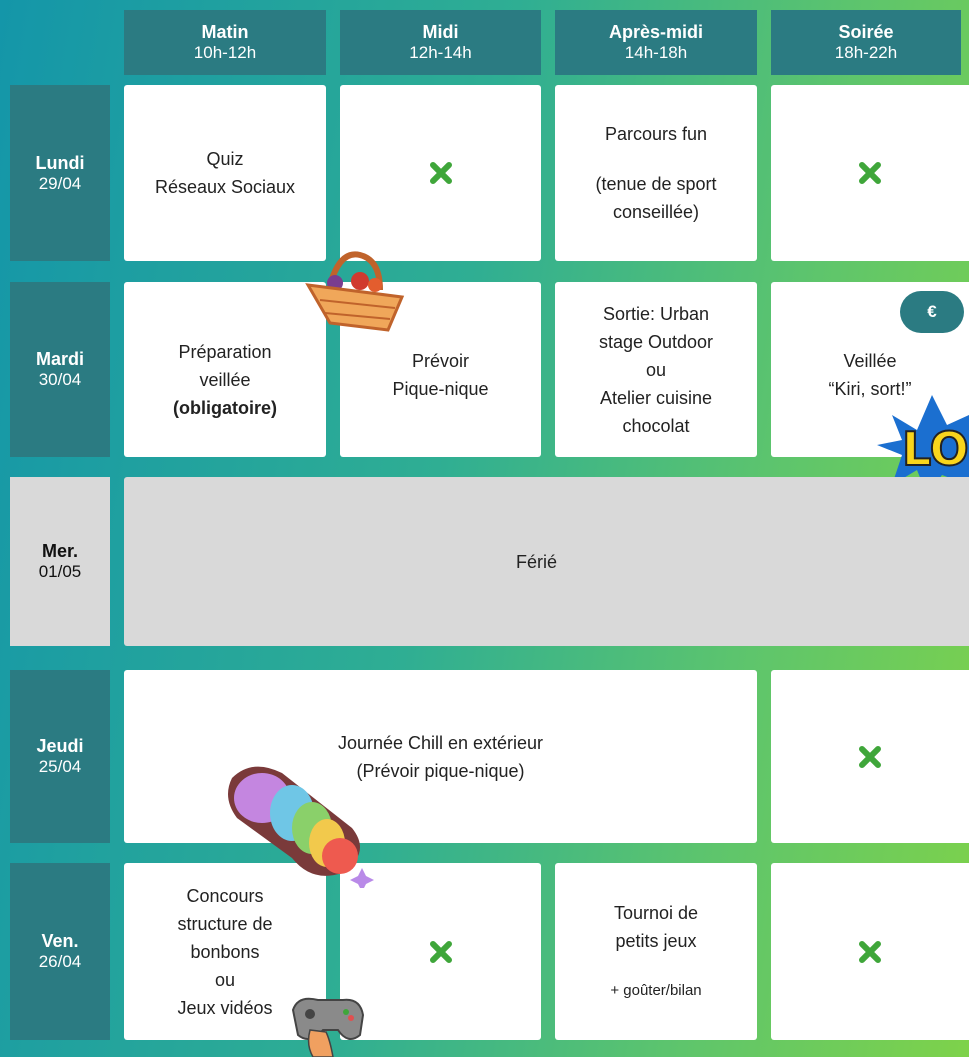 This screenshot has width=969, height=1057. Describe the element at coordinates (301, 827) in the screenshot. I see `candy-sticker` at that location.